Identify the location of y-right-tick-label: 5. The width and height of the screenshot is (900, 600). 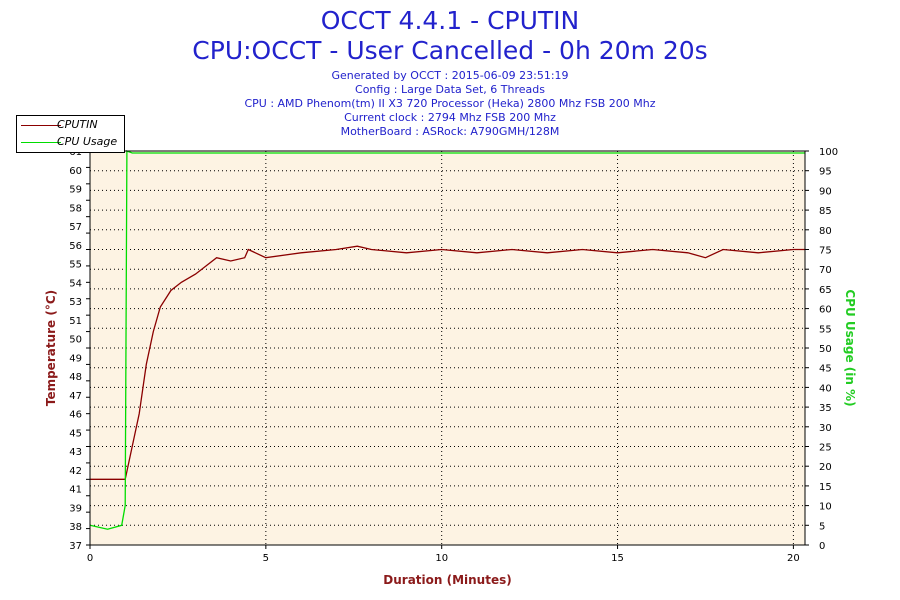
(822, 526).